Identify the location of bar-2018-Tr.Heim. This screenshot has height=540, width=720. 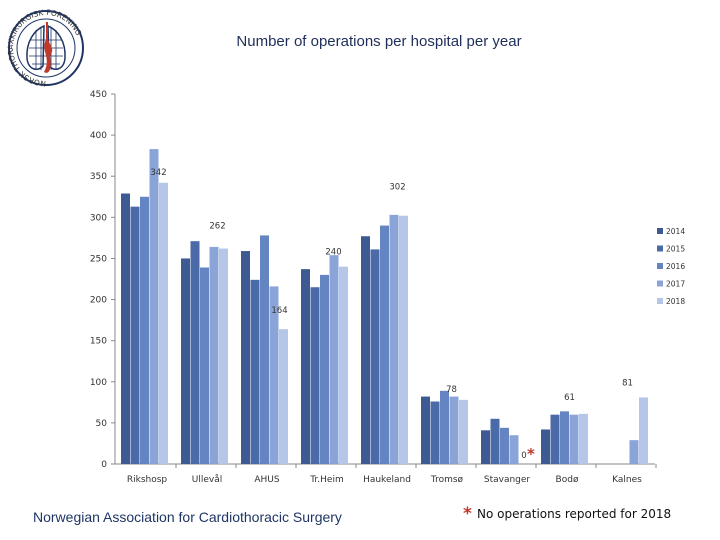
(343, 365).